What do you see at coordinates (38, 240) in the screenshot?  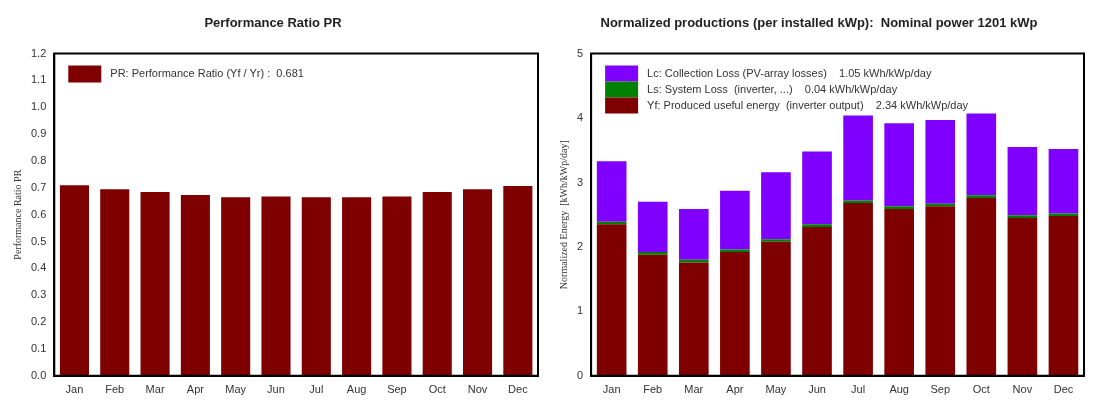 I see `y-tick-label: 0.5` at bounding box center [38, 240].